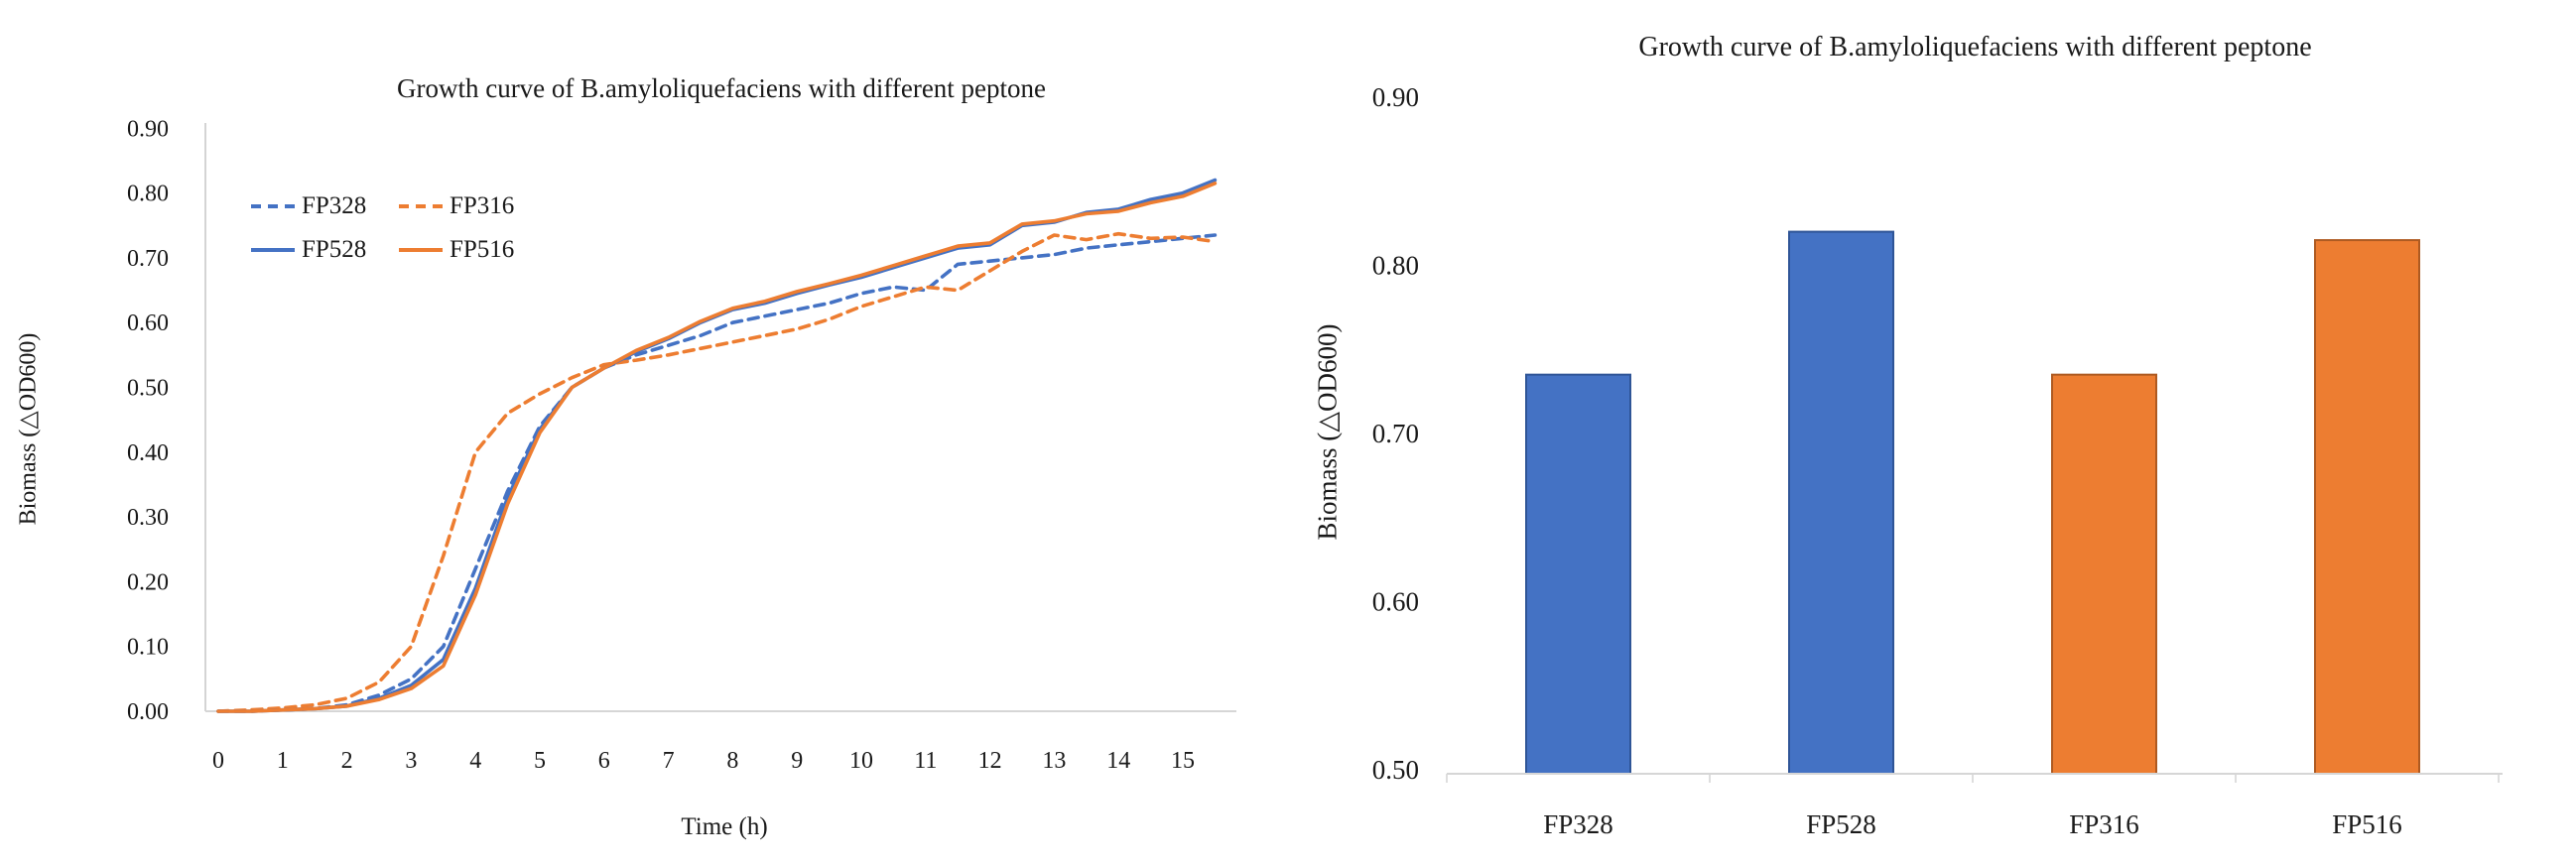 The height and width of the screenshot is (867, 2576). Describe the element at coordinates (148, 648) in the screenshot. I see `svg-text: 0.10` at that location.